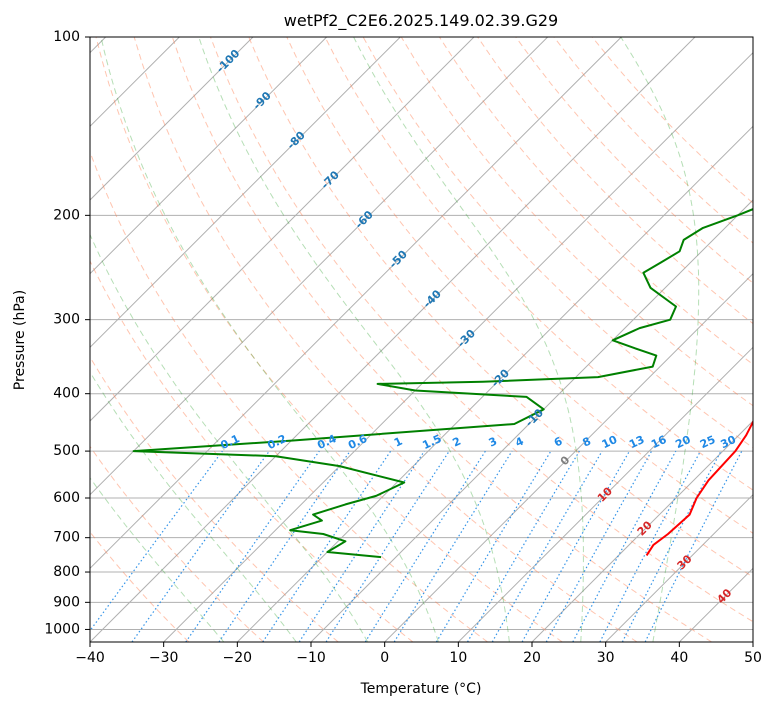 The image size is (775, 708). I want to click on y-tick-label: 700, so click(66, 538).